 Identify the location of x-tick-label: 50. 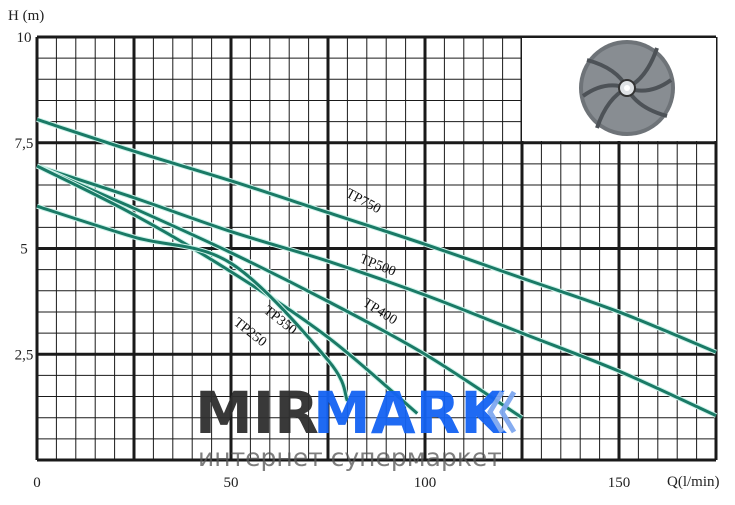
(231, 483).